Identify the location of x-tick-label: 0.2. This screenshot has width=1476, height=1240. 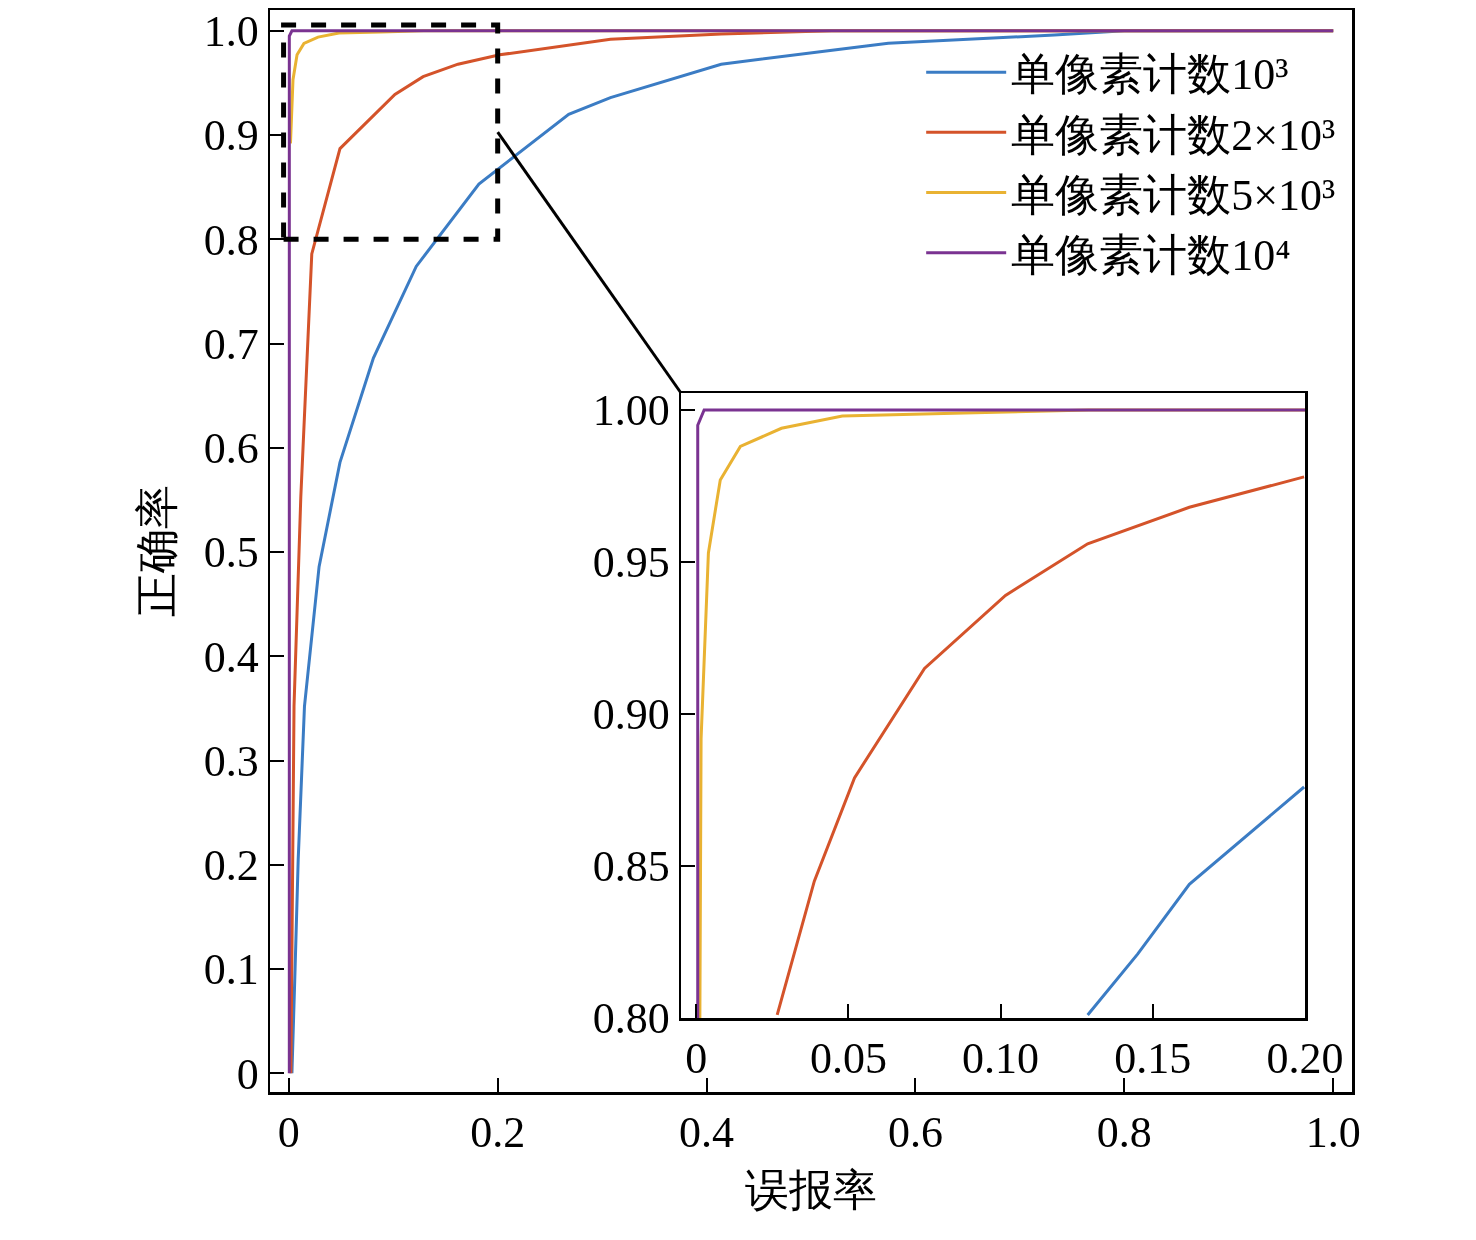
(498, 1133).